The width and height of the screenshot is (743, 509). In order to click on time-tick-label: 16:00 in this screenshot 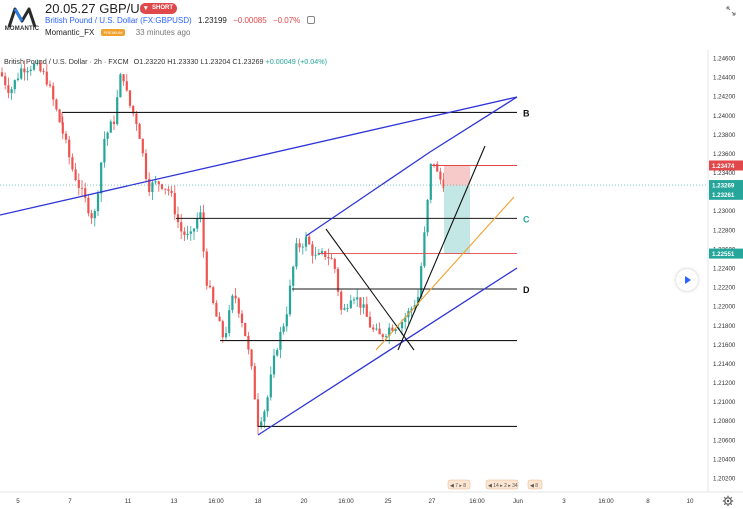, I will do `click(216, 501)`.